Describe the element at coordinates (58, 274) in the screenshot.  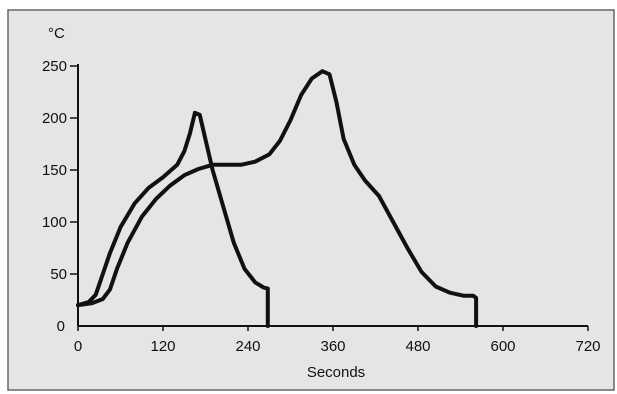
I see `y-tick-label: 50` at that location.